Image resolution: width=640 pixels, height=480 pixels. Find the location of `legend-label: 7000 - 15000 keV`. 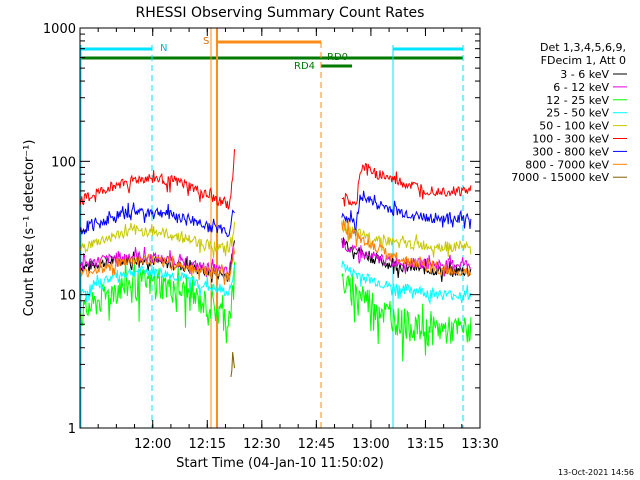

legend-label: 7000 - 15000 keV is located at coordinates (560, 177).